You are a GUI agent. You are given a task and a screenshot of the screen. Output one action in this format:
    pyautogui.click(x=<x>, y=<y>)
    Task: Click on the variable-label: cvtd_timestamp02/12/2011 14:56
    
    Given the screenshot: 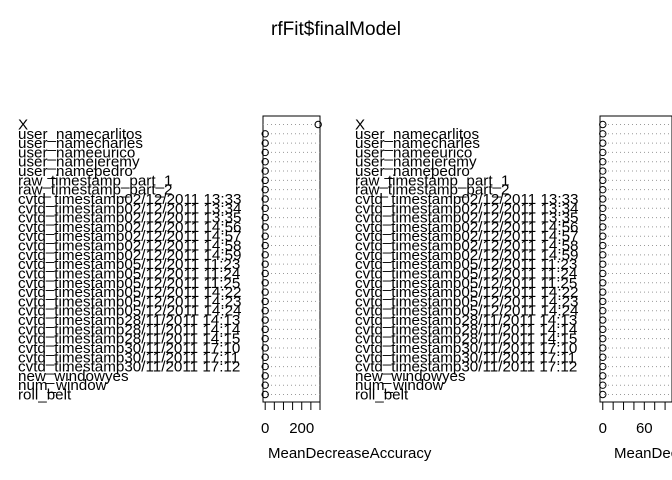 What is the action you would take?
    pyautogui.click(x=129, y=227)
    